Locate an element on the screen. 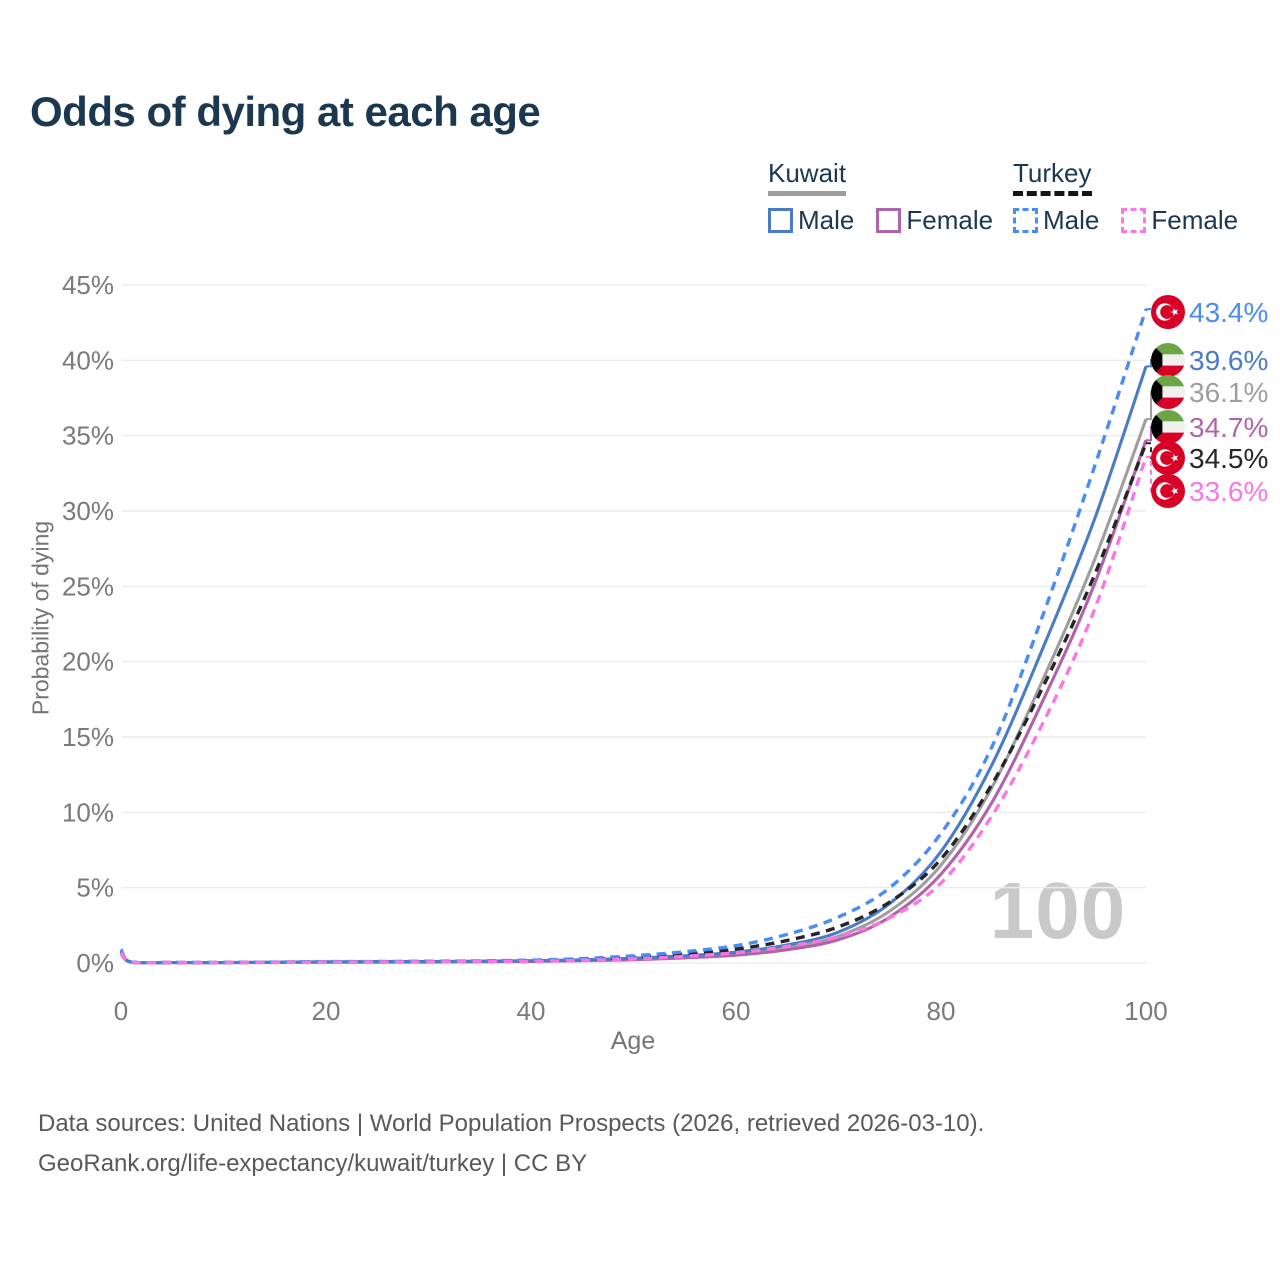  x-tick-label: 60 is located at coordinates (736, 1011).